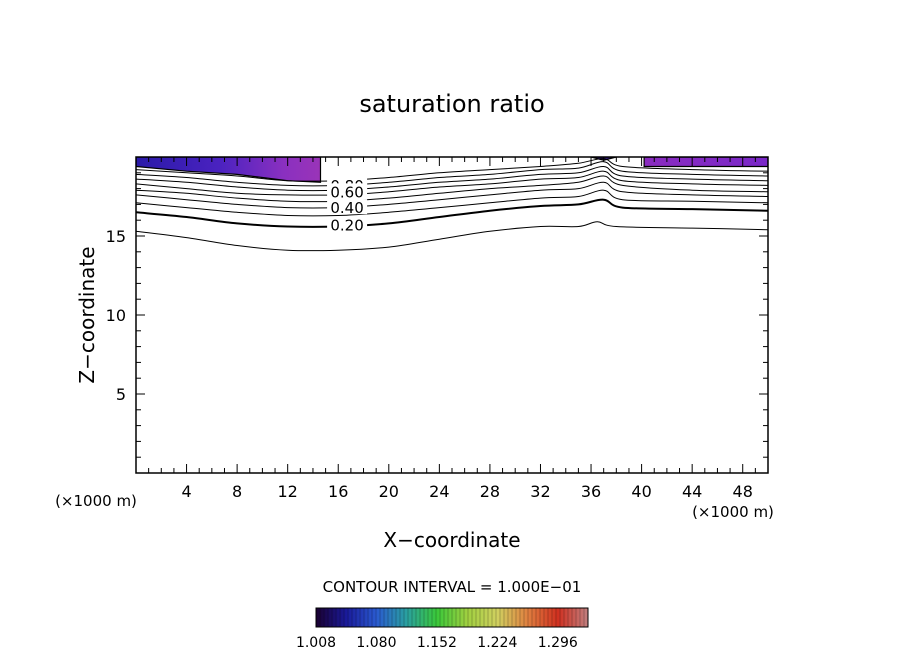 This screenshot has height=658, width=904. I want to click on y-tick-label: 15, so click(116, 236).